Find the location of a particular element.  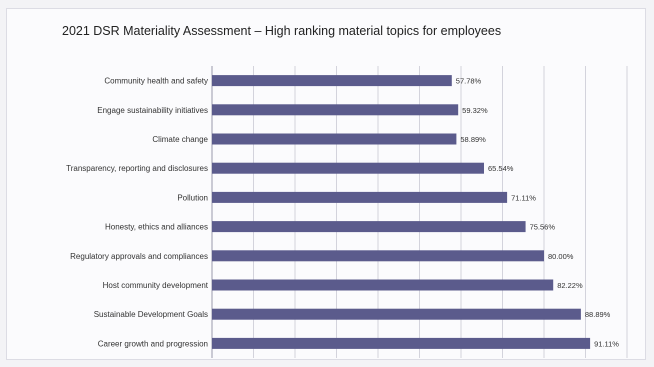

data-label: 80.00% is located at coordinates (561, 256).